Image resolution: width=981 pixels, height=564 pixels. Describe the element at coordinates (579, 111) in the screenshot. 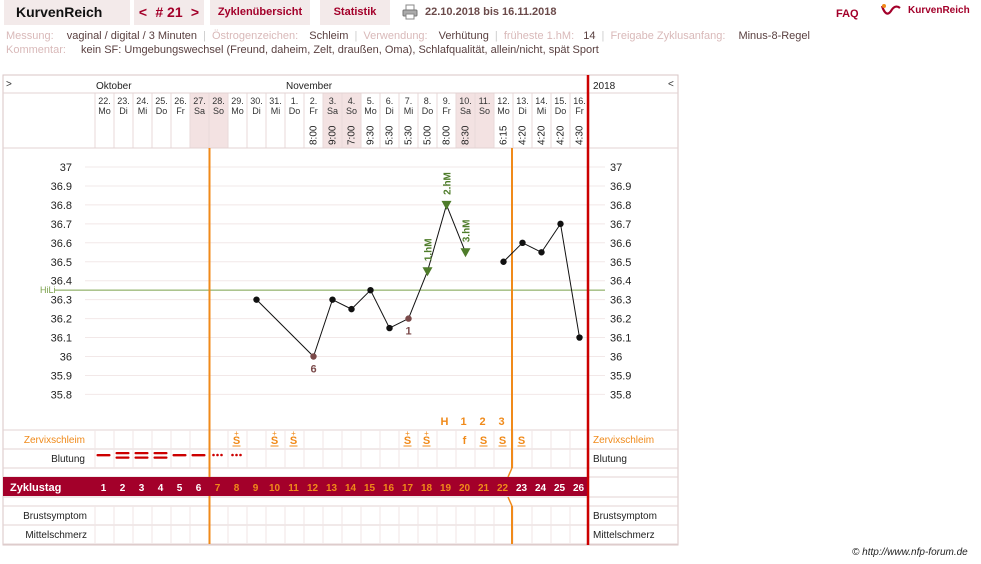

I see `day-weekday: Fr` at that location.